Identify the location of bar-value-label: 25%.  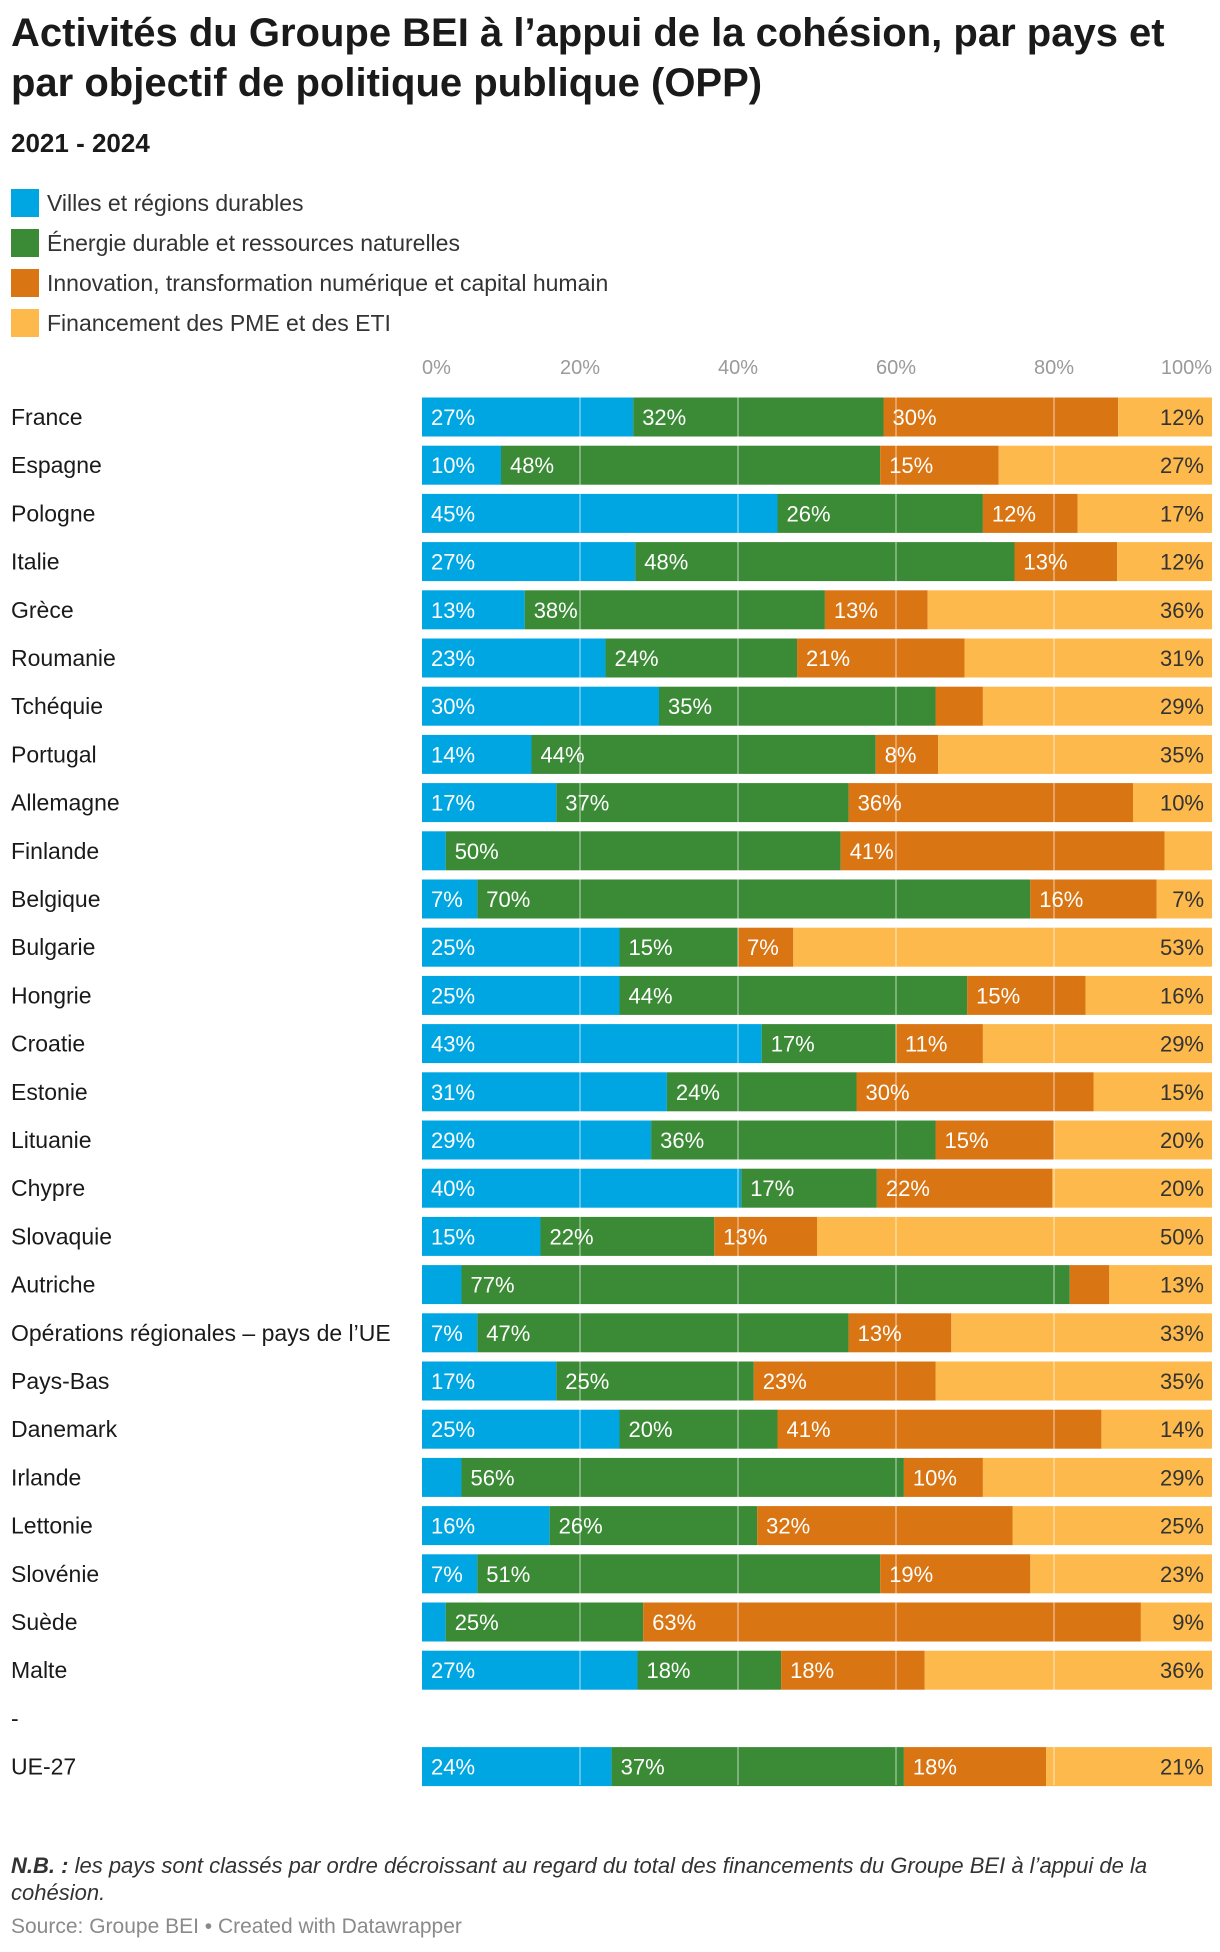
(453, 947).